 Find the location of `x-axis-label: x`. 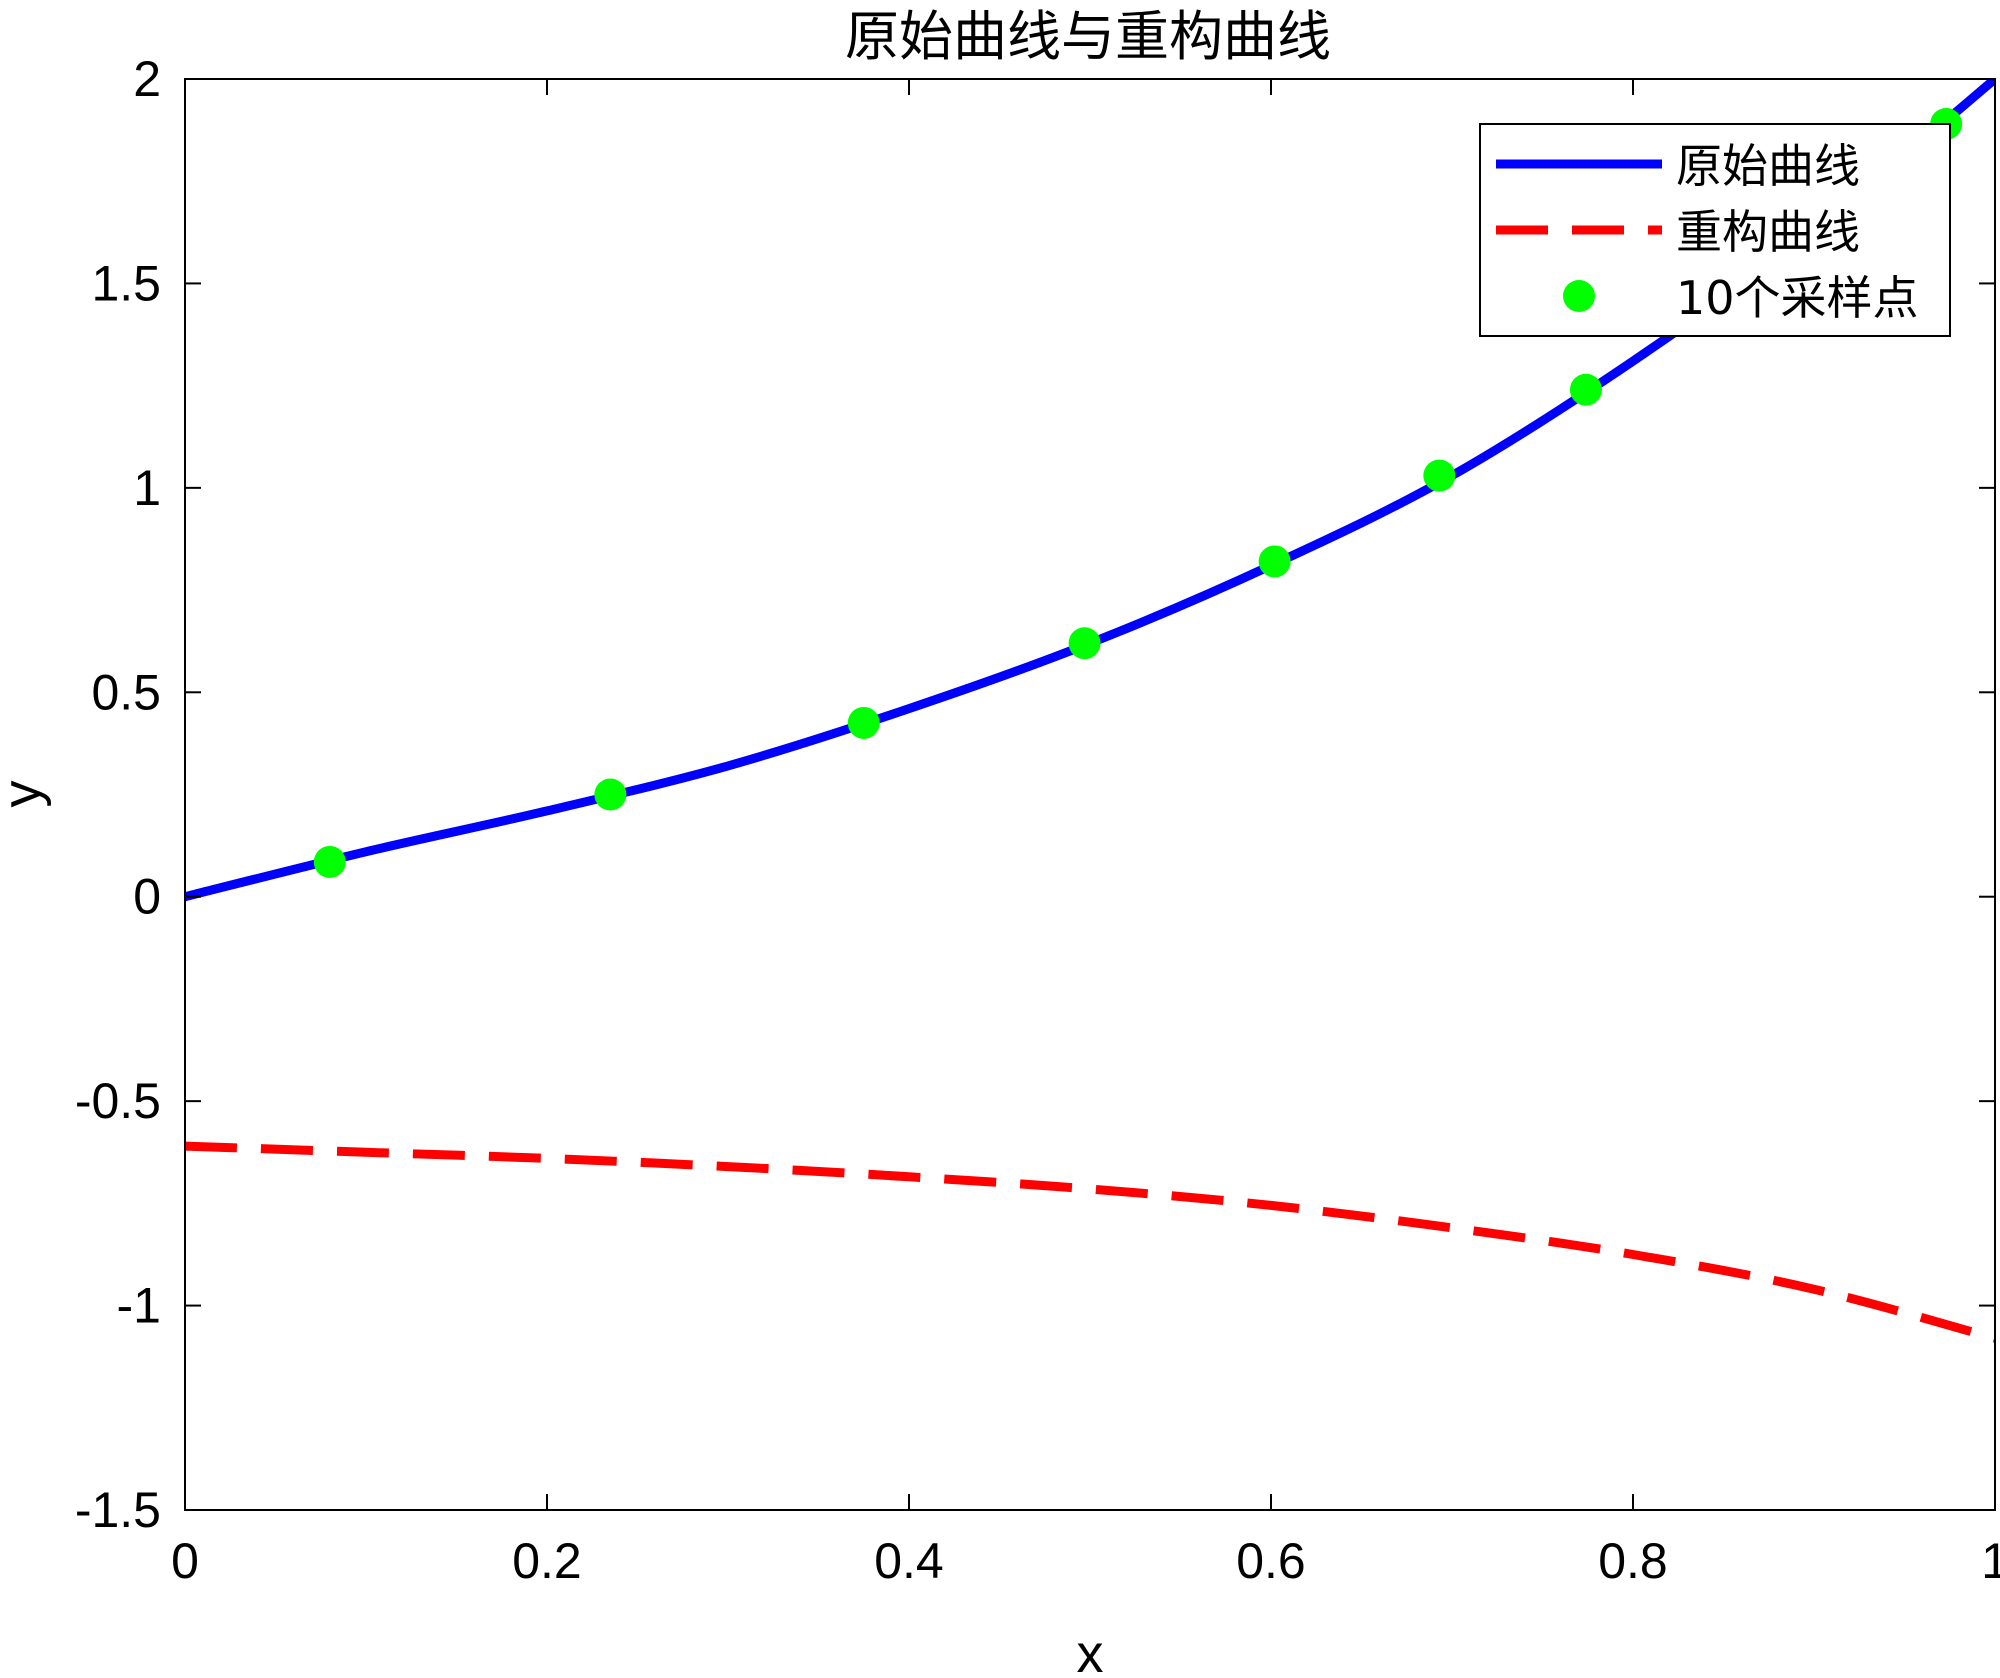

x-axis-label: x is located at coordinates (1090, 1651).